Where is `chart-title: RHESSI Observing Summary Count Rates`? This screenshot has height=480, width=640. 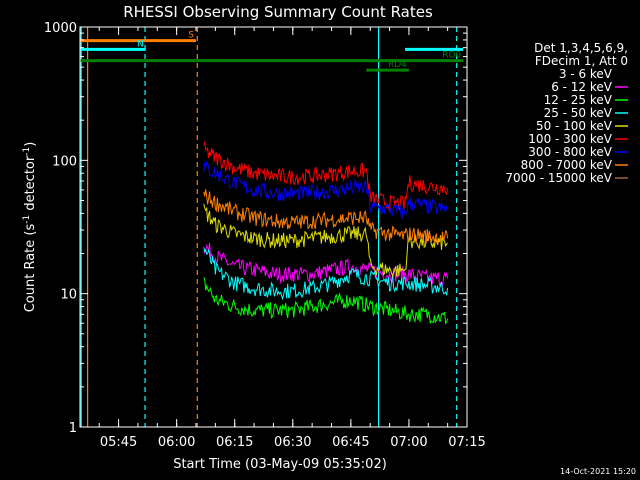 chart-title: RHESSI Observing Summary Count Rates is located at coordinates (278, 12).